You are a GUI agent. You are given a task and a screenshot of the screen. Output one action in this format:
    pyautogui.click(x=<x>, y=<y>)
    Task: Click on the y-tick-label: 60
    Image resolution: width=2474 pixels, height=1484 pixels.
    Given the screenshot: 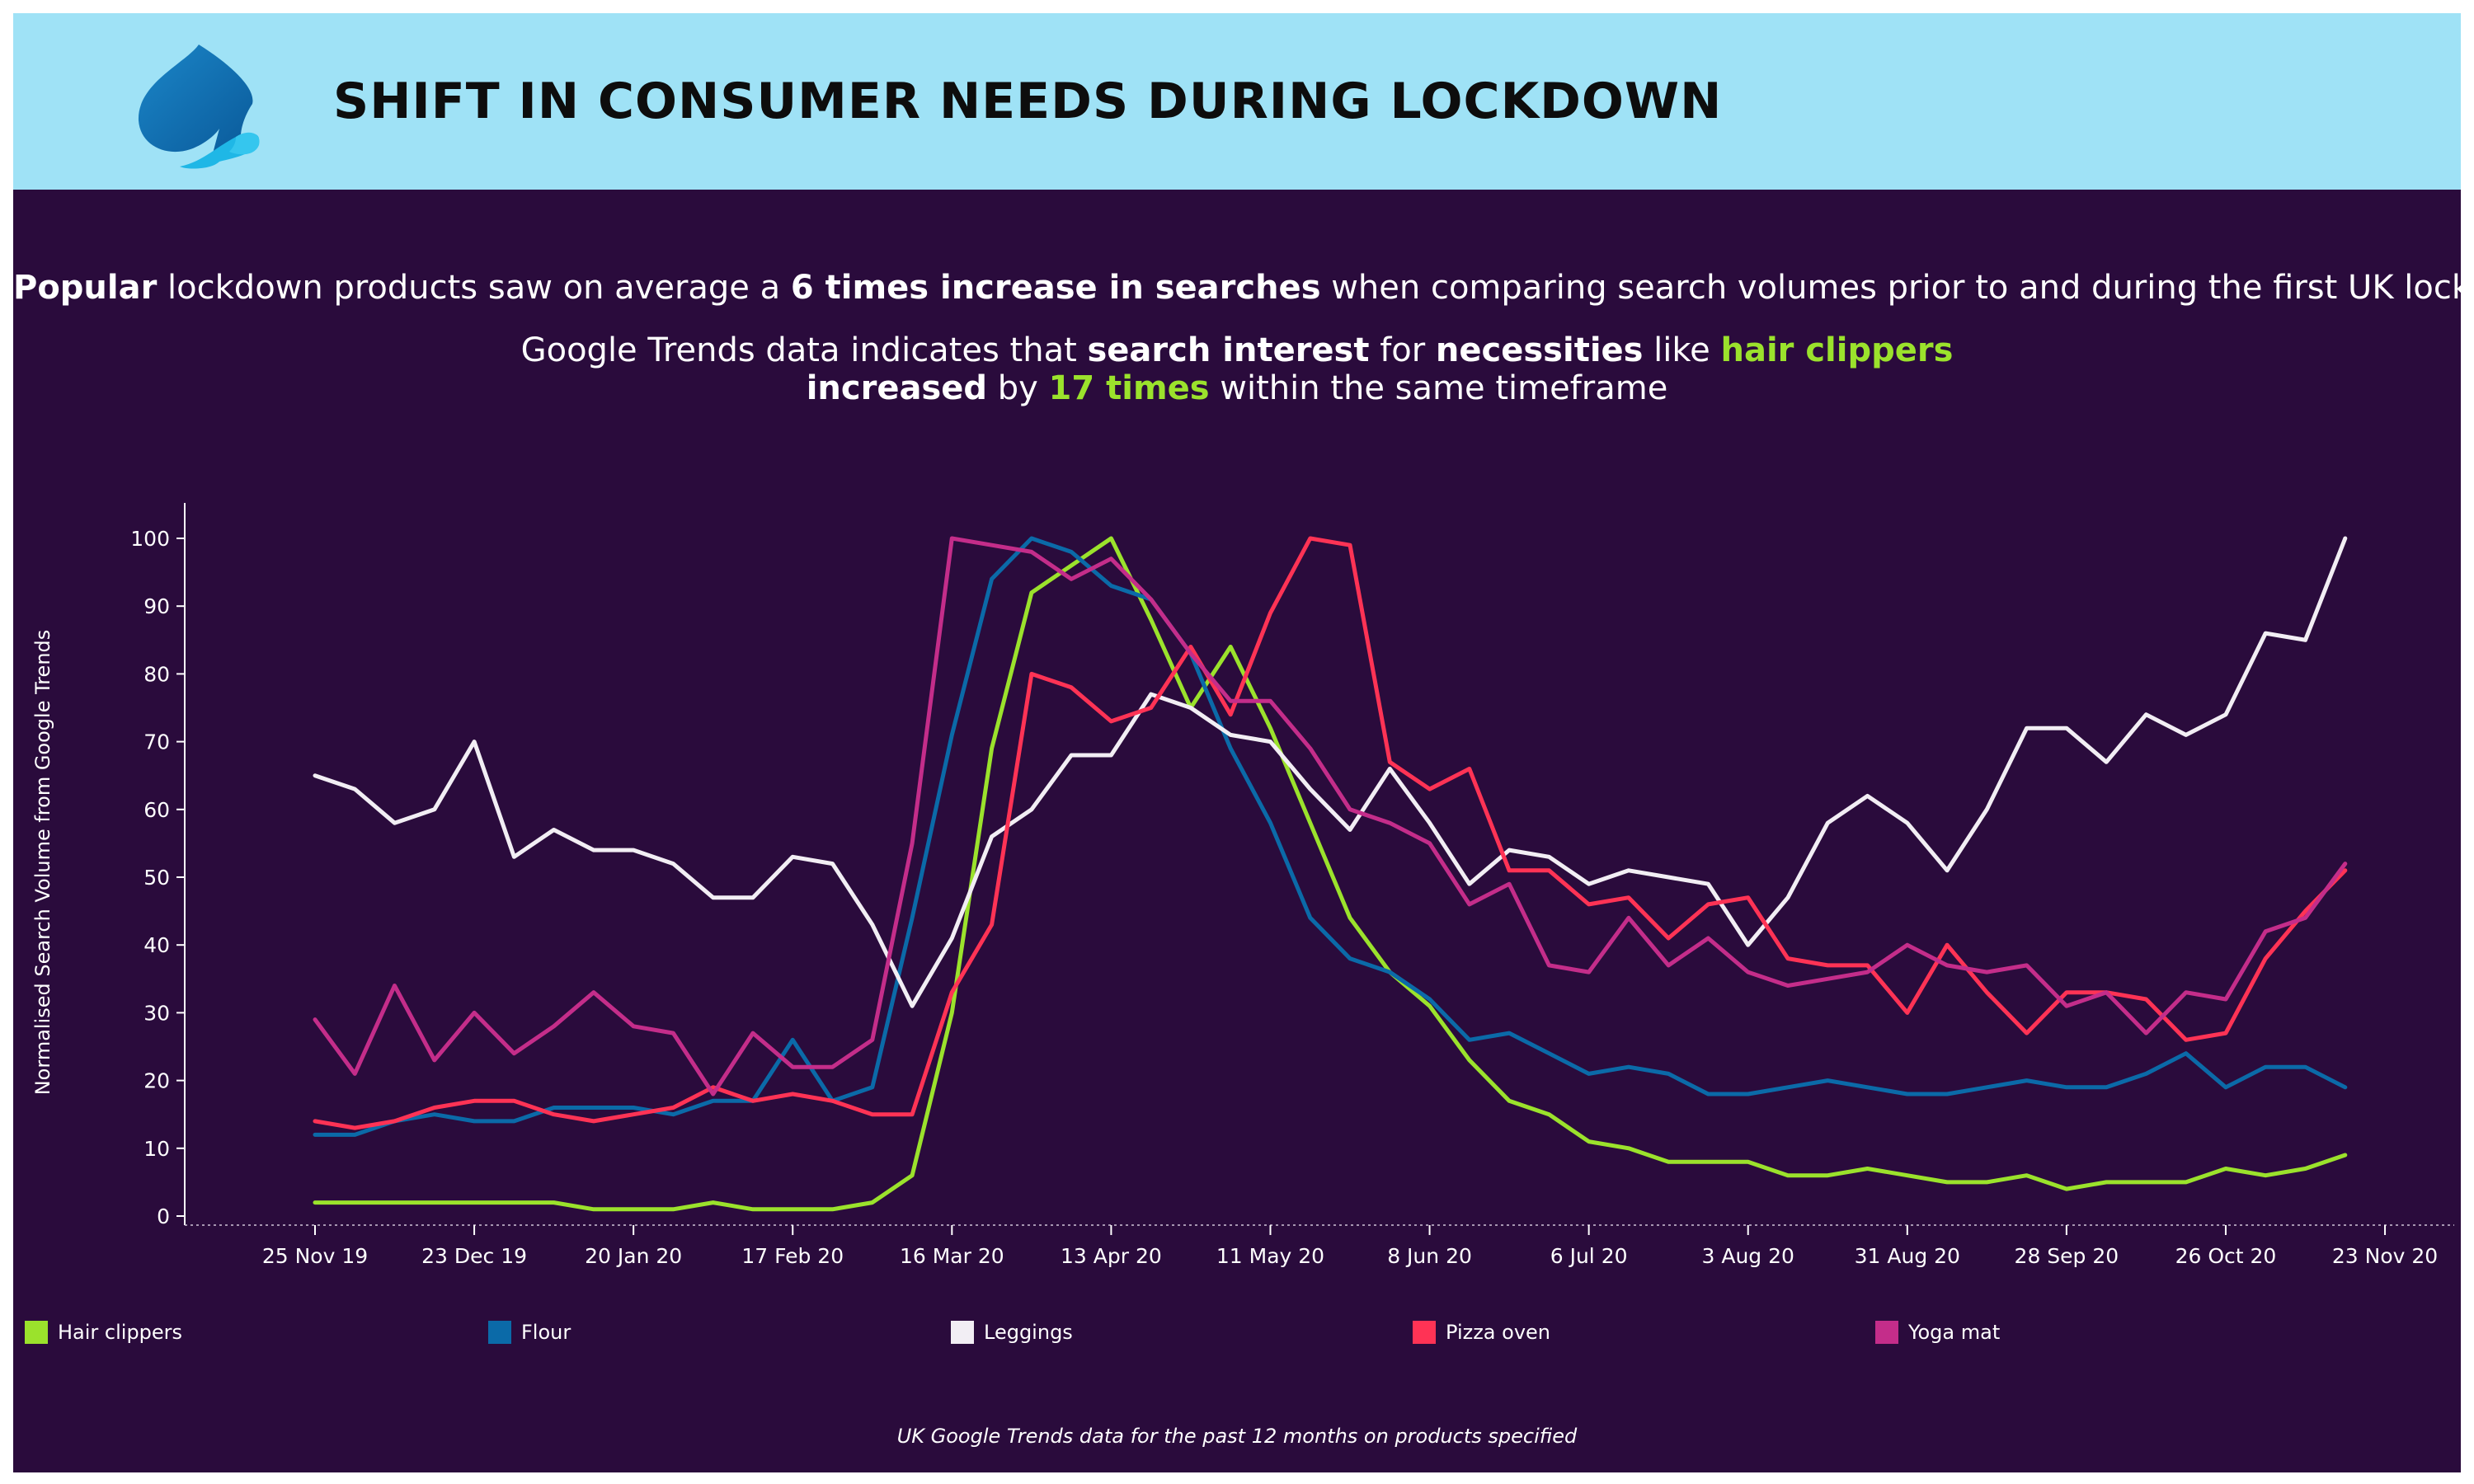 What is the action you would take?
    pyautogui.click(x=156, y=810)
    